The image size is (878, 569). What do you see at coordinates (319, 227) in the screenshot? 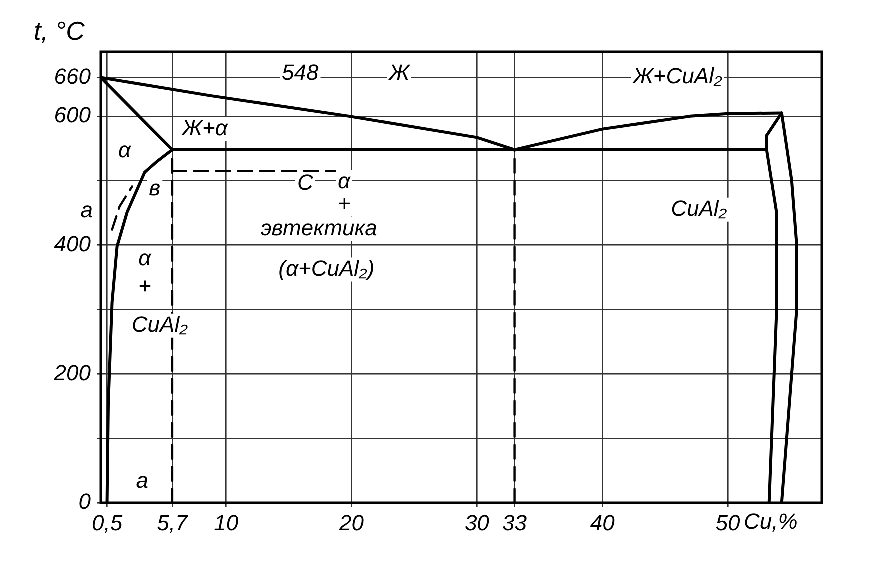
I see `annotation: эвтектика` at bounding box center [319, 227].